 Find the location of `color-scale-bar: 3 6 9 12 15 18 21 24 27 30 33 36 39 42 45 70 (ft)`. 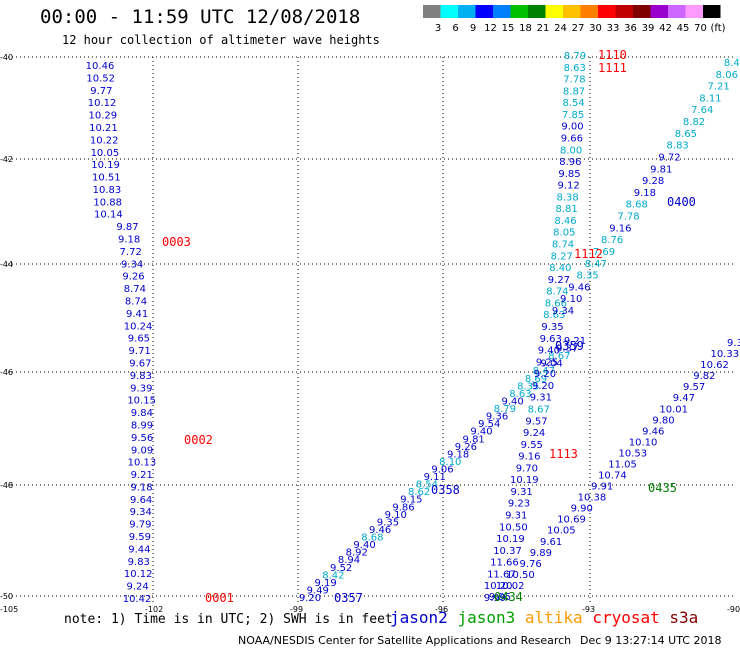

color-scale-bar: 3 6 9 12 15 18 21 24 27 30 33 36 39 42 45 70 (ft) is located at coordinates (574, 19).